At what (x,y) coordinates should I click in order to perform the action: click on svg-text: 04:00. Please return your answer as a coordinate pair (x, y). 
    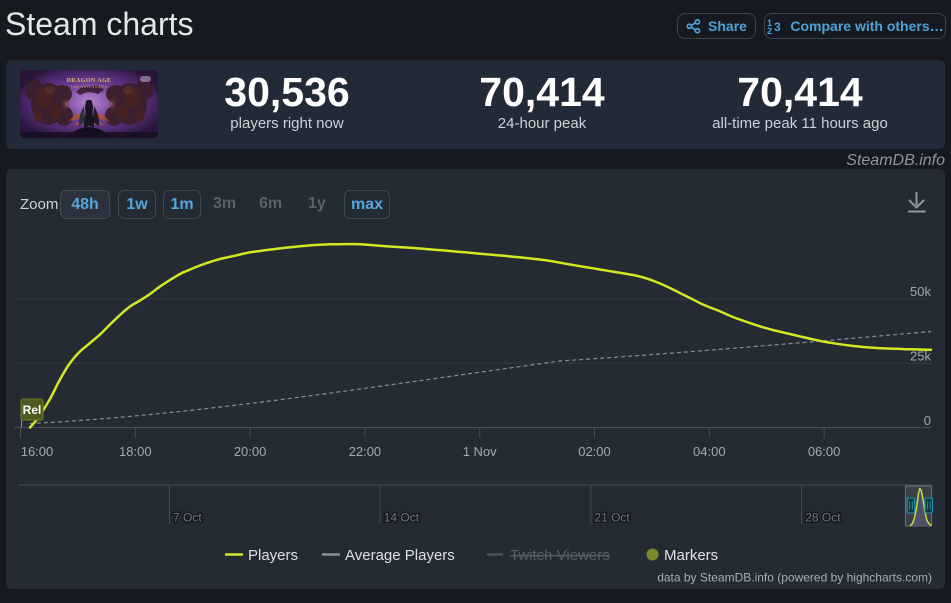
    Looking at the image, I should click on (709, 451).